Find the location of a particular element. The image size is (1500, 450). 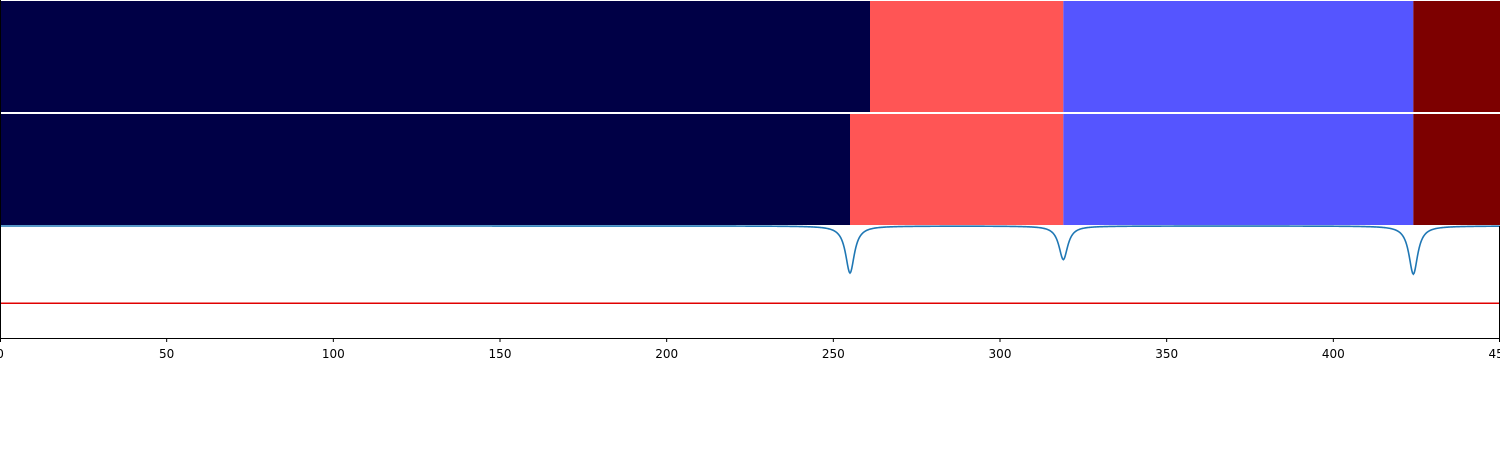

x-tick-label-0: 0 is located at coordinates (2, 354).